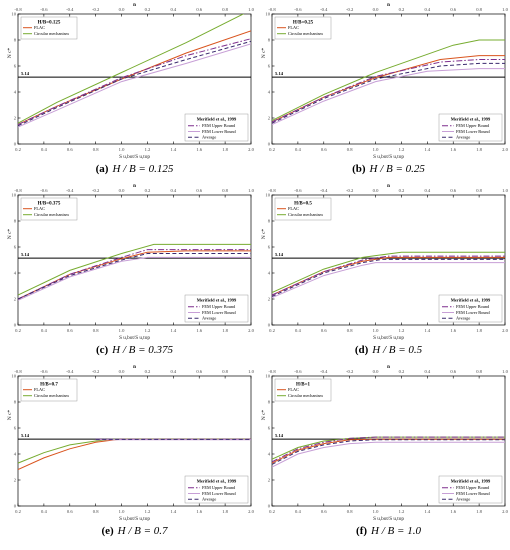 Image resolution: width=510 pixels, height=550 pixels. What do you see at coordinates (388, 91) in the screenshot?
I see `series-fem_upper` at bounding box center [388, 91].